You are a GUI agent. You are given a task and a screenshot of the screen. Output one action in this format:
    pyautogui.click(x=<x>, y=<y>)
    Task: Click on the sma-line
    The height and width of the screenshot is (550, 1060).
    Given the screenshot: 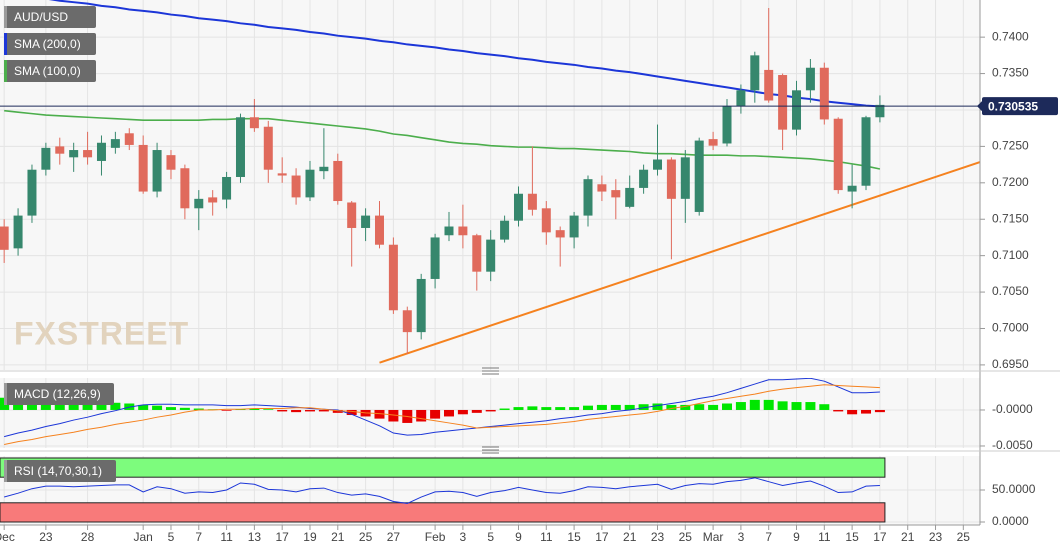 What is the action you would take?
    pyautogui.click(x=442, y=139)
    